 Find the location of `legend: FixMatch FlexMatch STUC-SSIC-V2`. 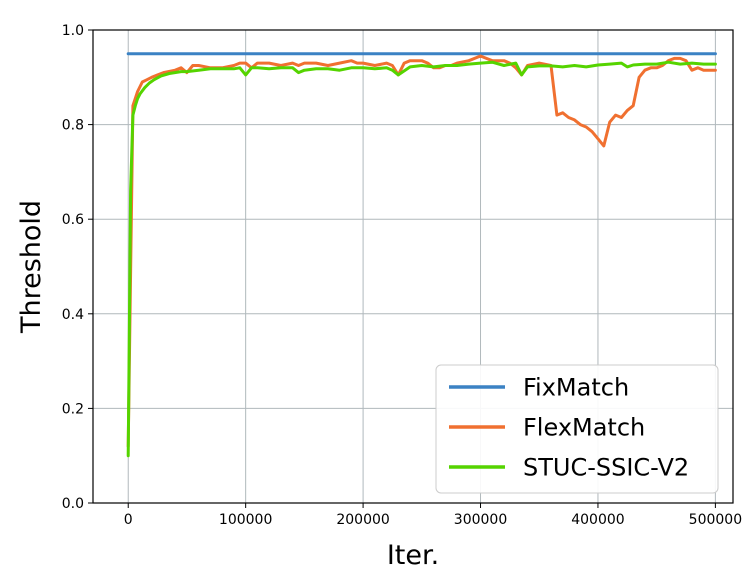

legend: FixMatch FlexMatch STUC-SSIC-V2 is located at coordinates (577, 429).